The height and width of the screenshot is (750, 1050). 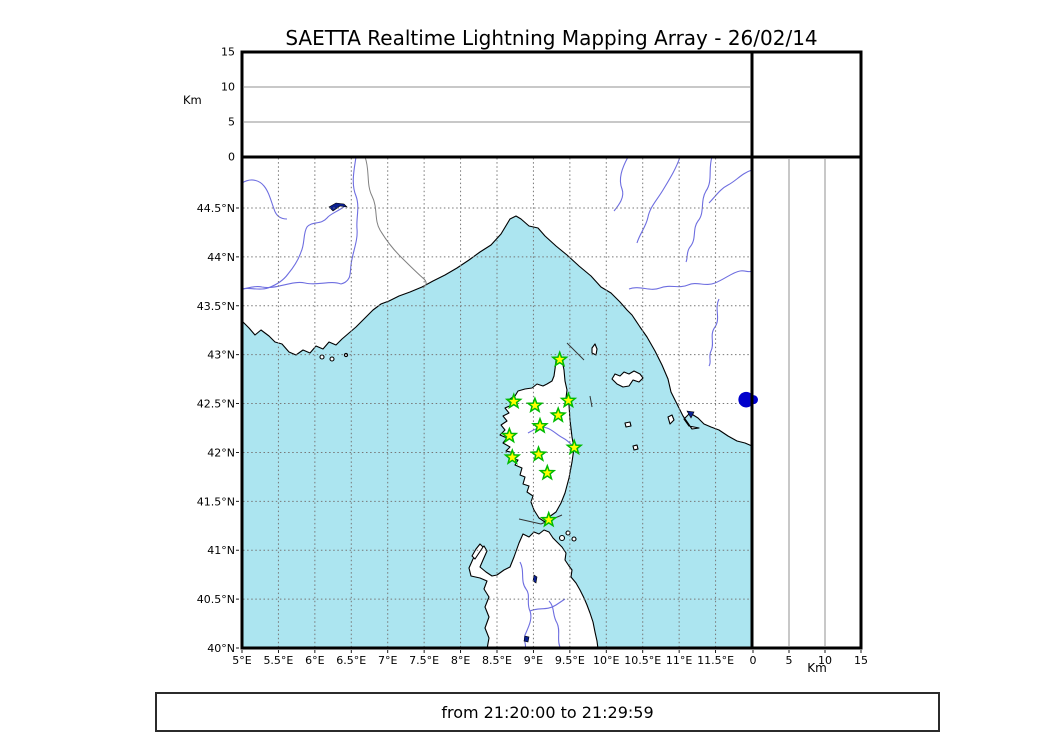 What do you see at coordinates (216, 306) in the screenshot?
I see `lat-tick-label: 43.5°N` at bounding box center [216, 306].